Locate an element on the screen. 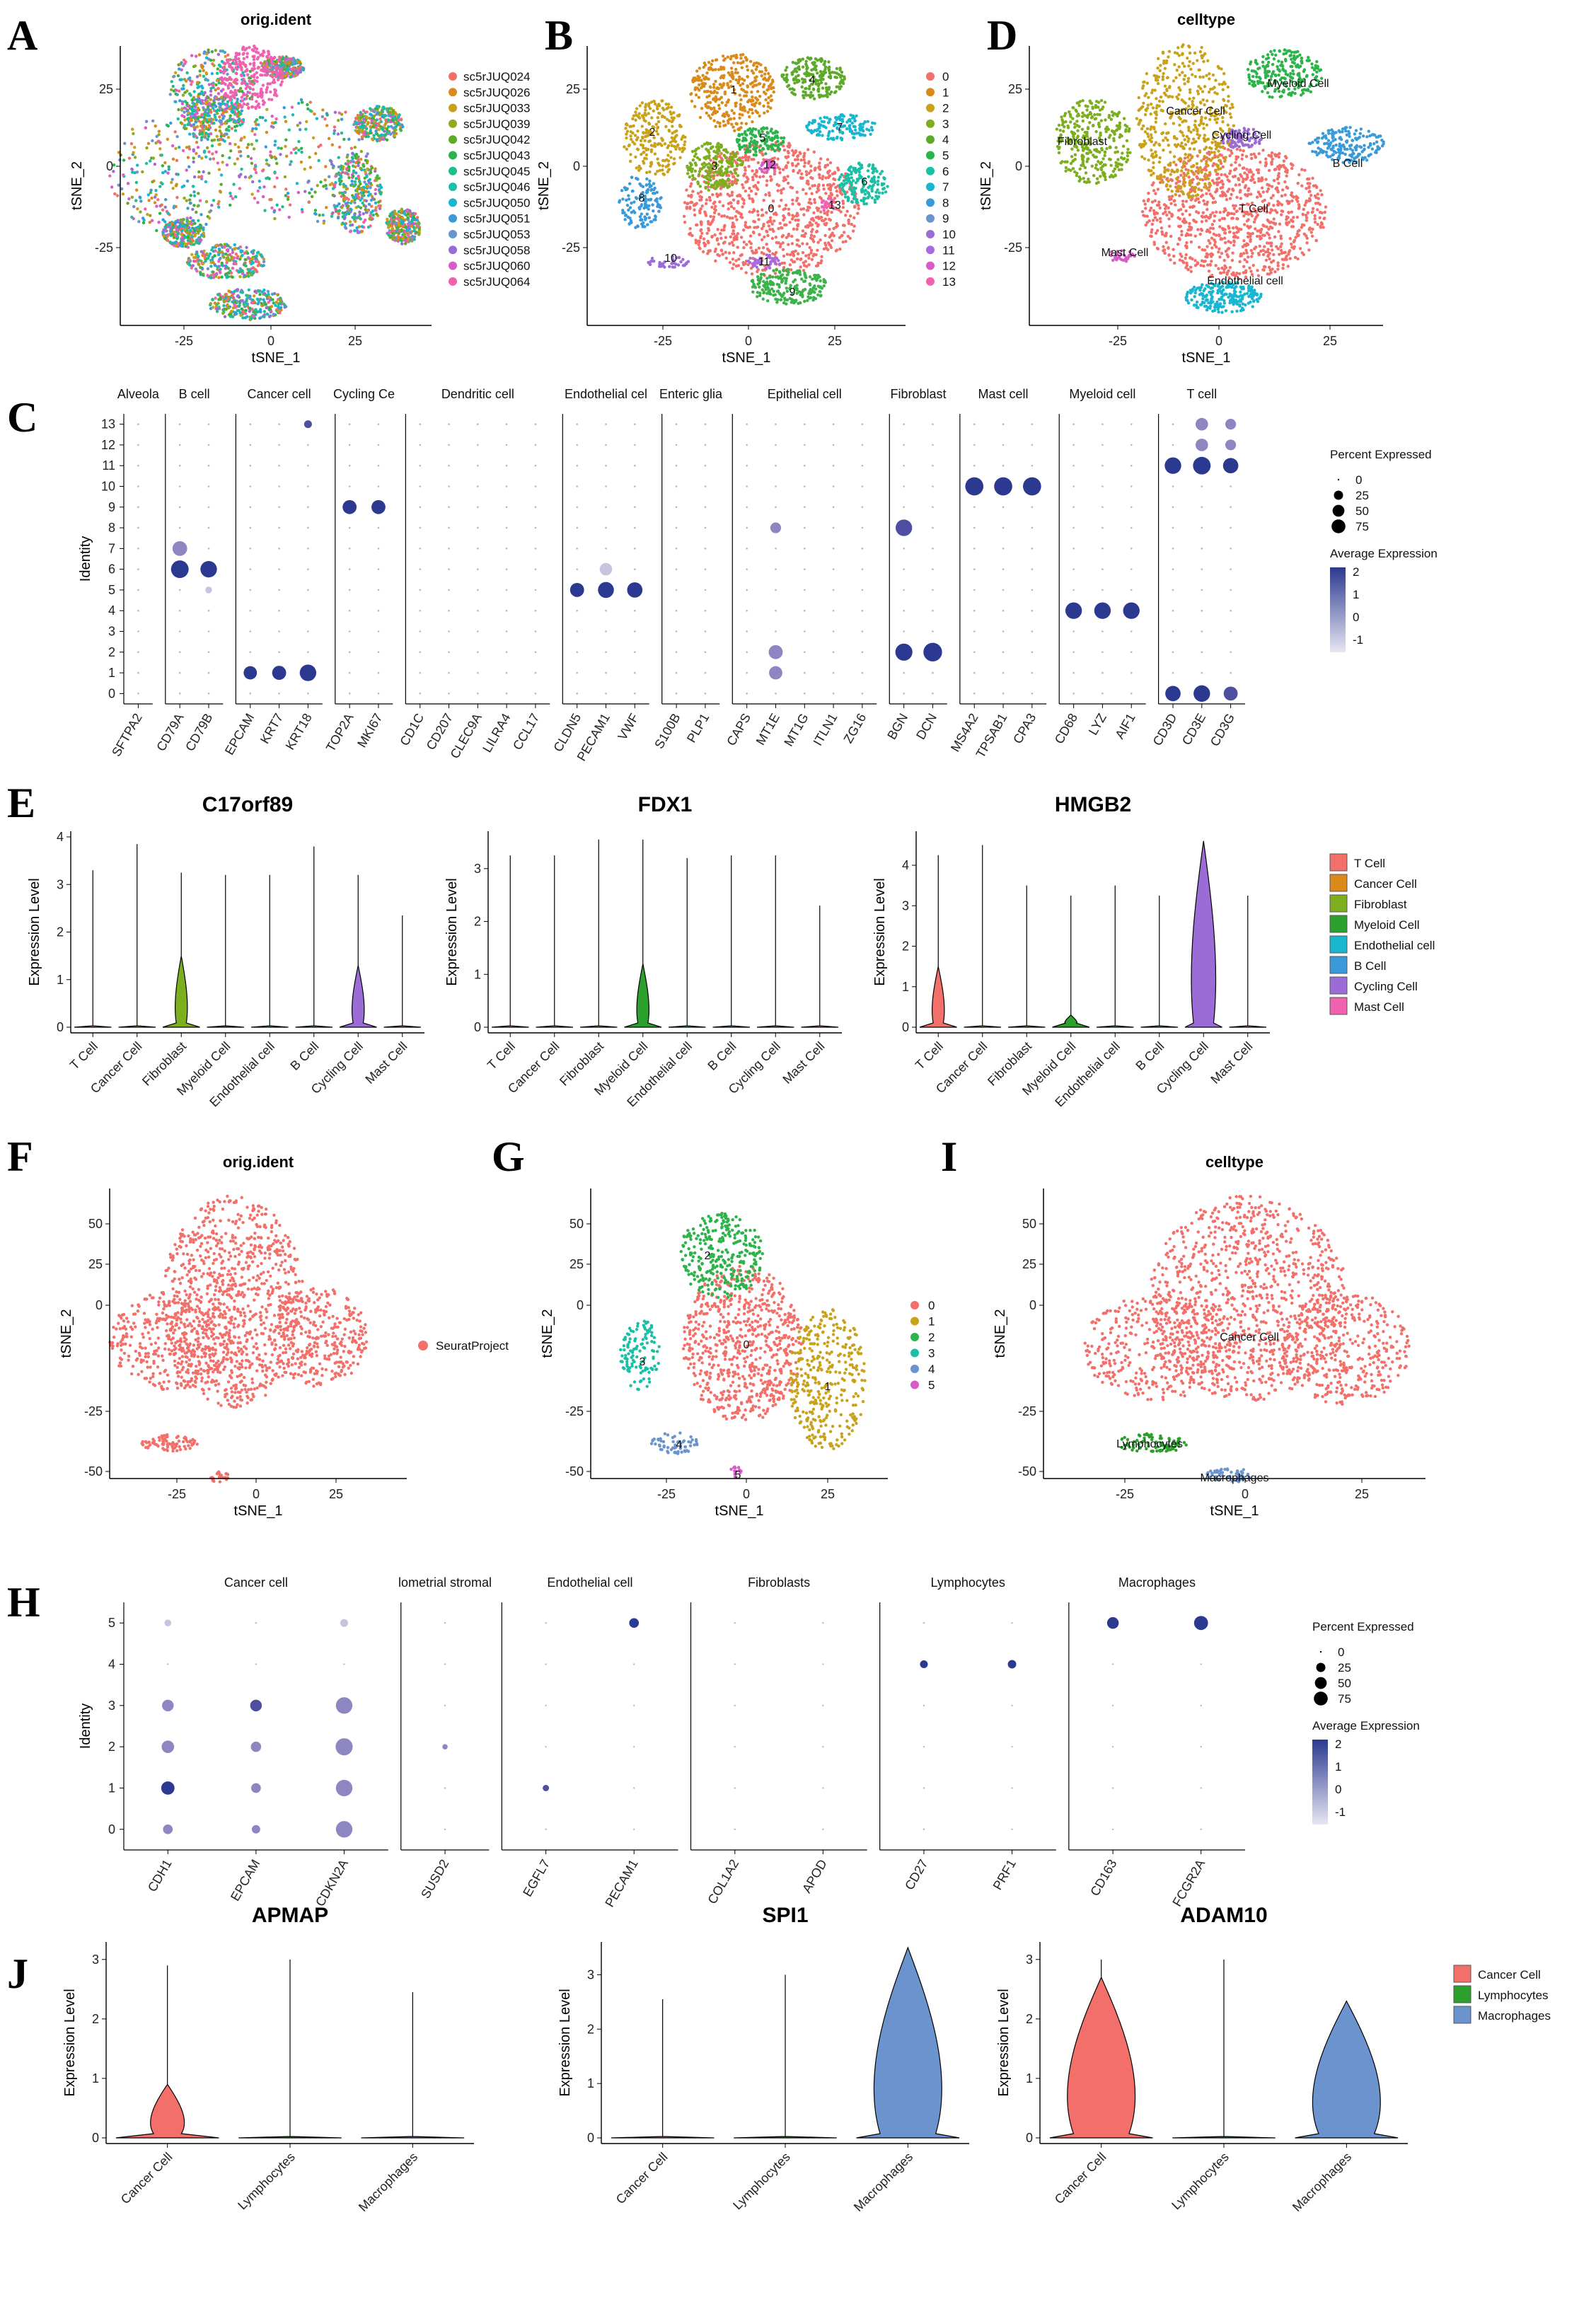 The height and width of the screenshot is (2302, 1596). y-tick-label: 0 is located at coordinates (109, 166).